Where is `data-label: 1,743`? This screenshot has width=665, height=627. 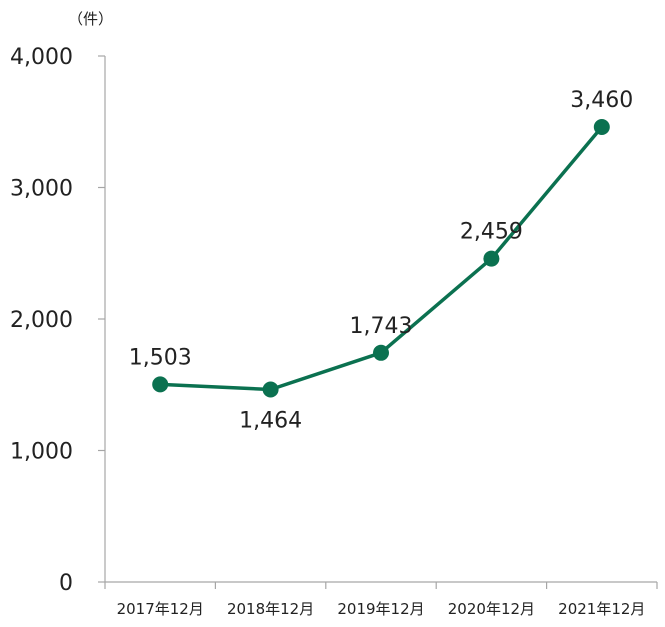 data-label: 1,743 is located at coordinates (381, 326).